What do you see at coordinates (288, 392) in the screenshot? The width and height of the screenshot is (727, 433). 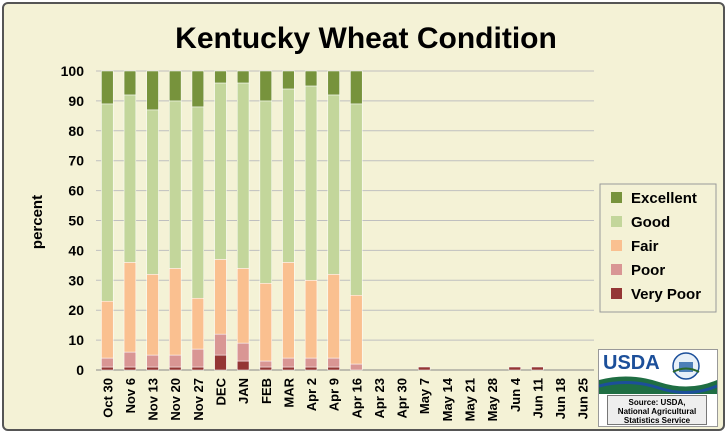 I see `x-tick-label: MAR` at bounding box center [288, 392].